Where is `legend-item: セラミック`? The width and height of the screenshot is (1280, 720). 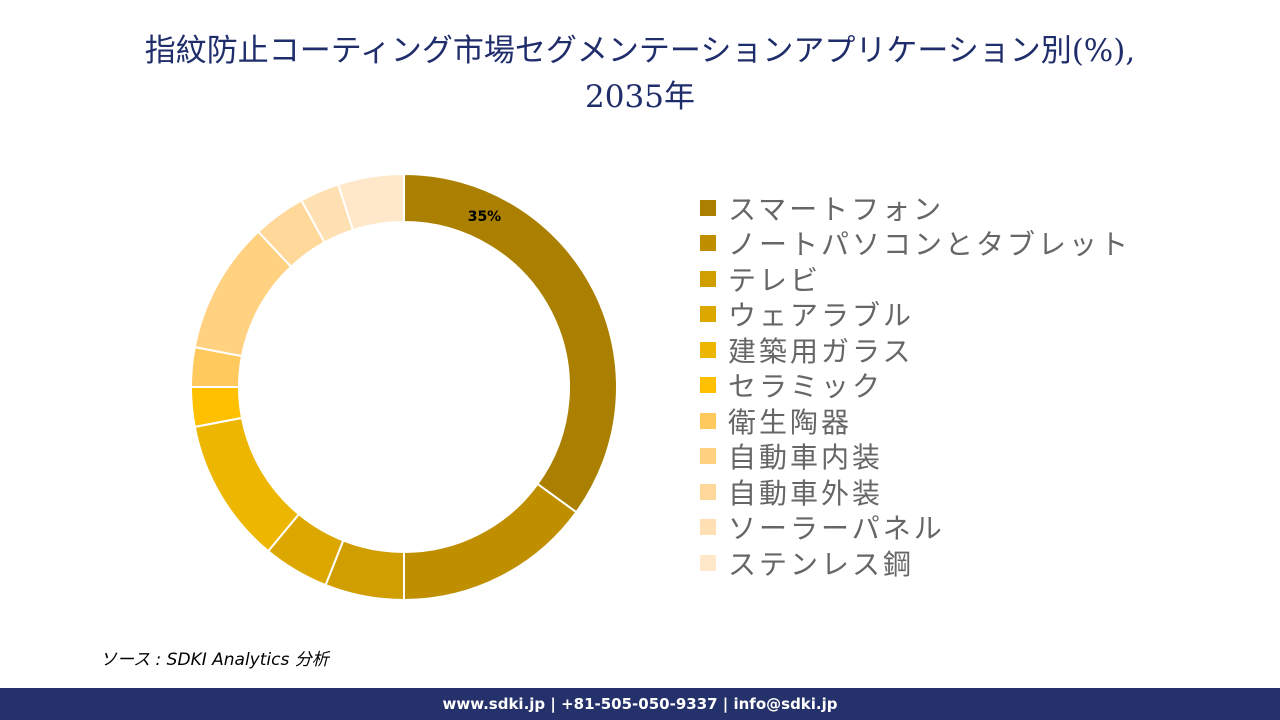 legend-item: セラミック is located at coordinates (915, 386).